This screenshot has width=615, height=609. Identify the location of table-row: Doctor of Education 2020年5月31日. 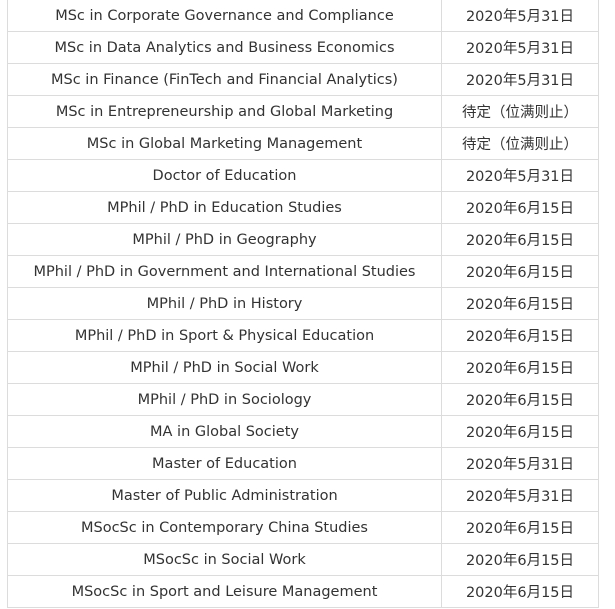
(303, 175).